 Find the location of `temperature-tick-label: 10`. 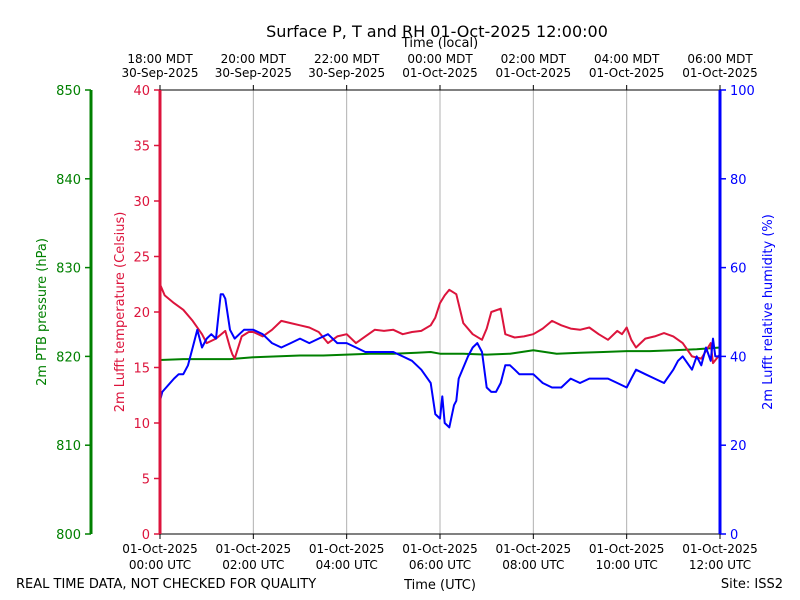

temperature-tick-label: 10 is located at coordinates (141, 424).